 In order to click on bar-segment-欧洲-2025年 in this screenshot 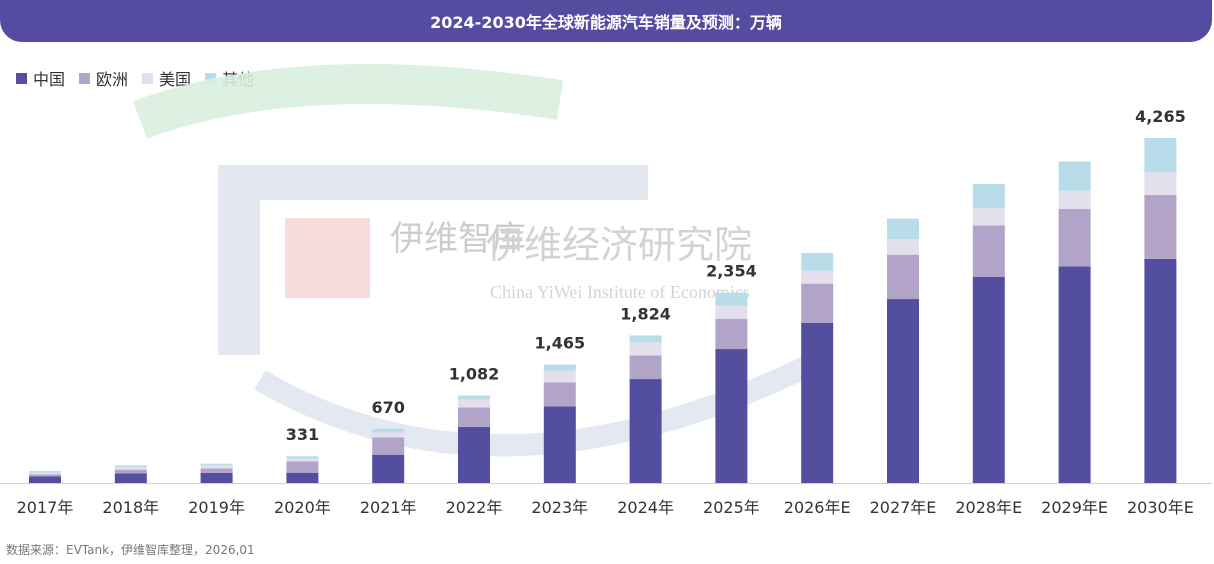, I will do `click(731, 334)`.